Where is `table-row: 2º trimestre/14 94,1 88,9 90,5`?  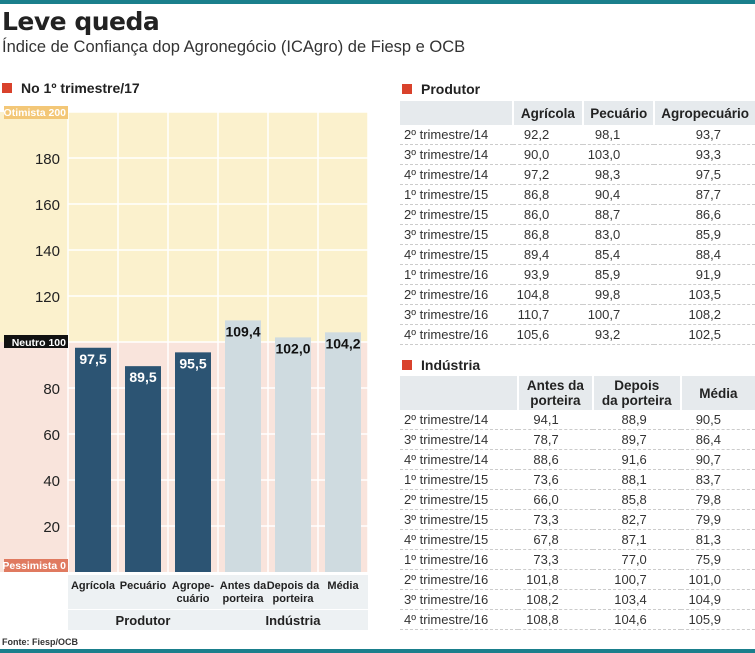 table-row: 2º trimestre/14 94,1 88,9 90,5 is located at coordinates (577, 420).